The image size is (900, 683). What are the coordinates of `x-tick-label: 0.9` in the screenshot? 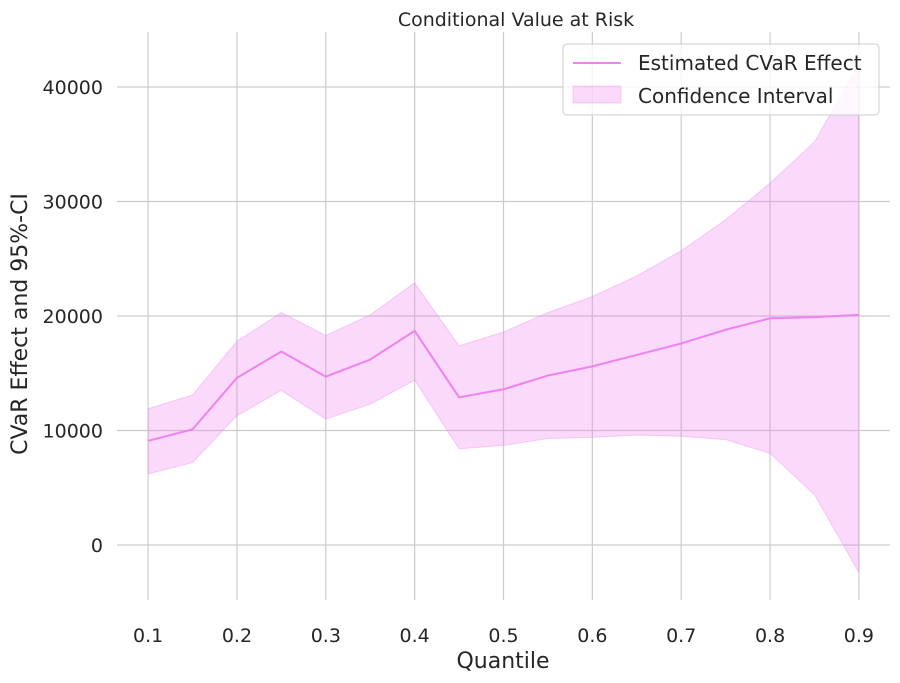 It's located at (859, 636).